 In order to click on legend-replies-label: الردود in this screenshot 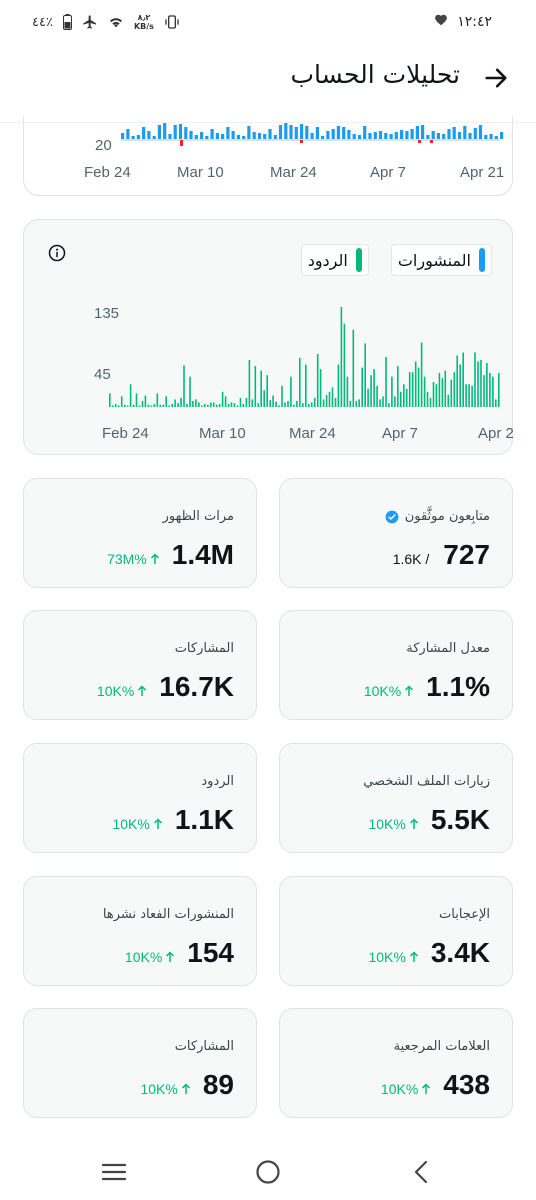, I will do `click(327, 260)`.